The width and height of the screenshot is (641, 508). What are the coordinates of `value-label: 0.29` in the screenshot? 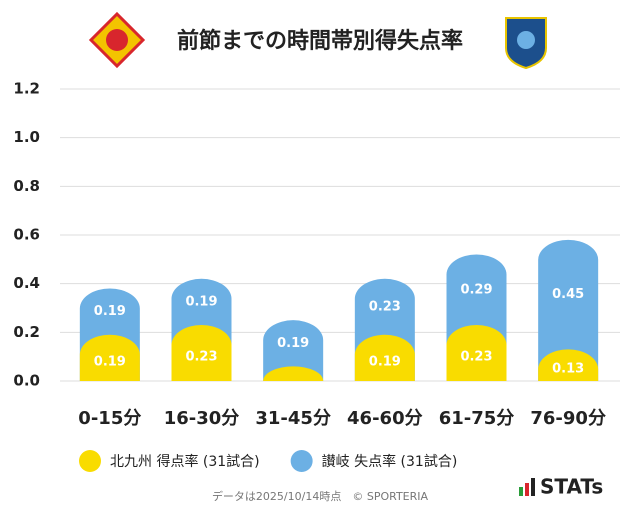 It's located at (476, 289).